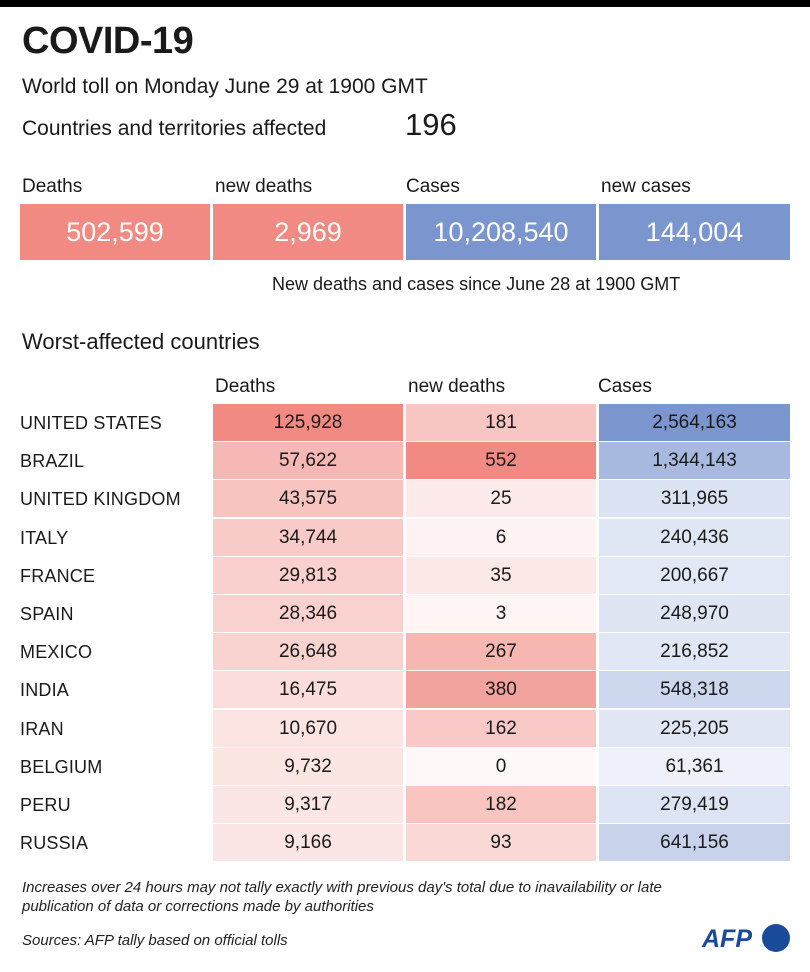  What do you see at coordinates (694, 652) in the screenshot?
I see `cases-cell: 216,852` at bounding box center [694, 652].